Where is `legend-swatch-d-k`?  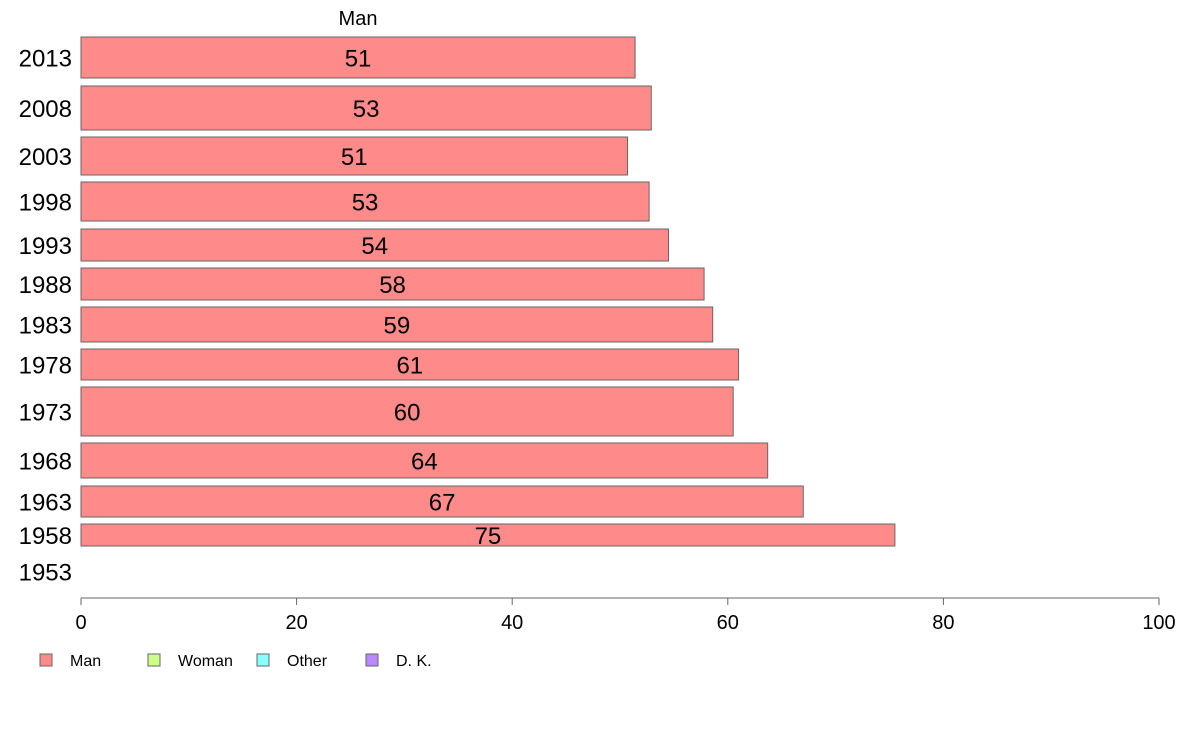
legend-swatch-d-k is located at coordinates (372, 660).